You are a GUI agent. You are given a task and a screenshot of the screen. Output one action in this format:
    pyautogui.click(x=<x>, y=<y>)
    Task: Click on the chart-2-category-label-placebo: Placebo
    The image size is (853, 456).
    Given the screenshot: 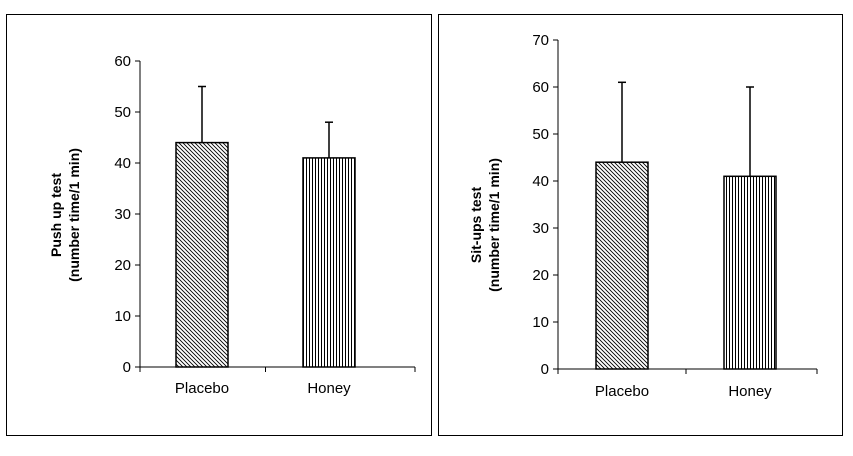 What is the action you would take?
    pyautogui.click(x=622, y=391)
    